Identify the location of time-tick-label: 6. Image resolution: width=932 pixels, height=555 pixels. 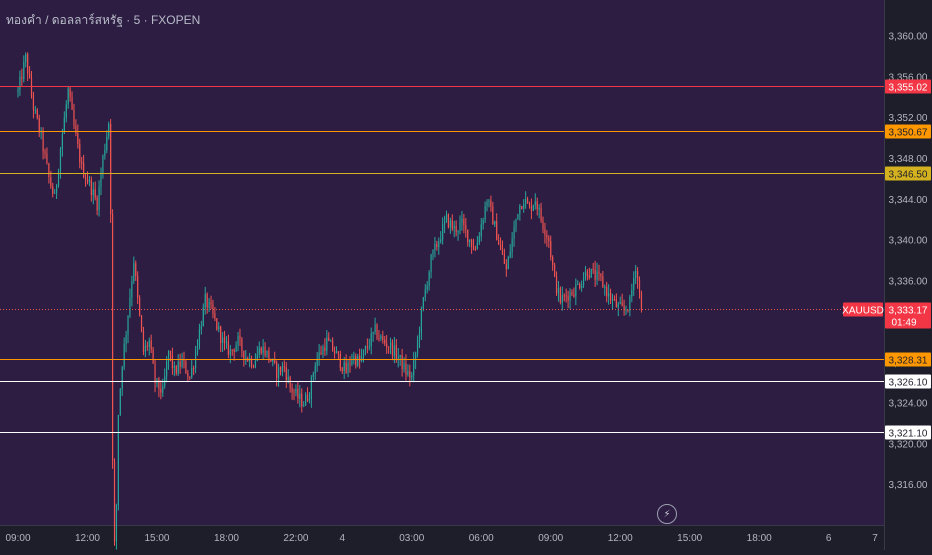
(829, 538).